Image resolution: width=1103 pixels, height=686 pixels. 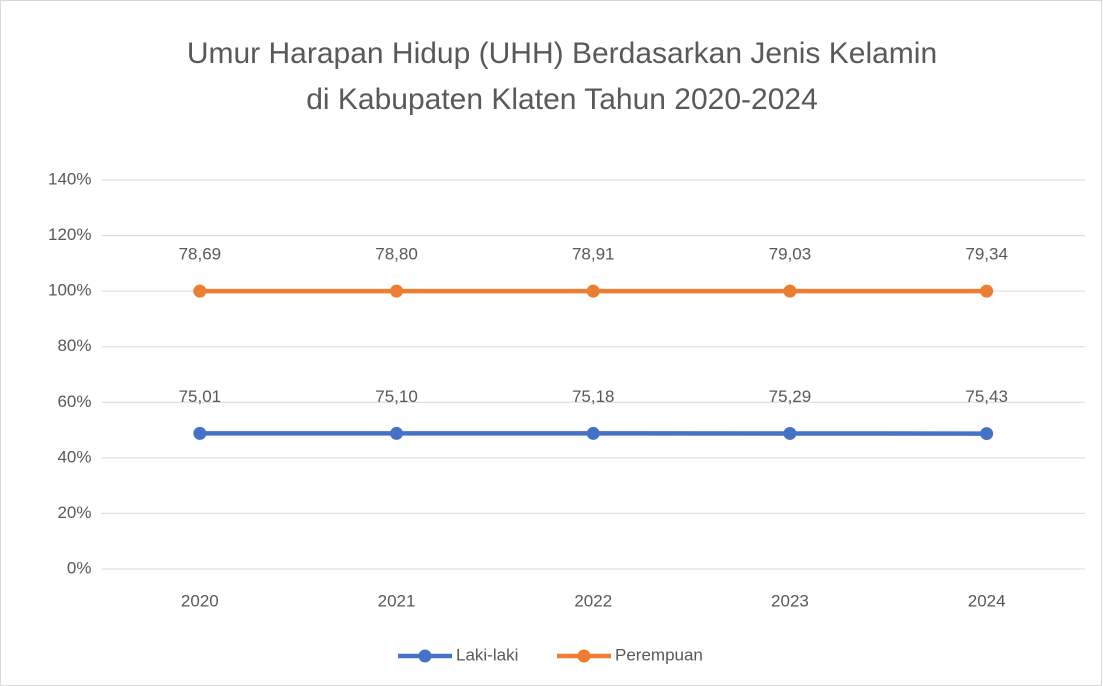 What do you see at coordinates (200, 254) in the screenshot?
I see `data-label: 78,69` at bounding box center [200, 254].